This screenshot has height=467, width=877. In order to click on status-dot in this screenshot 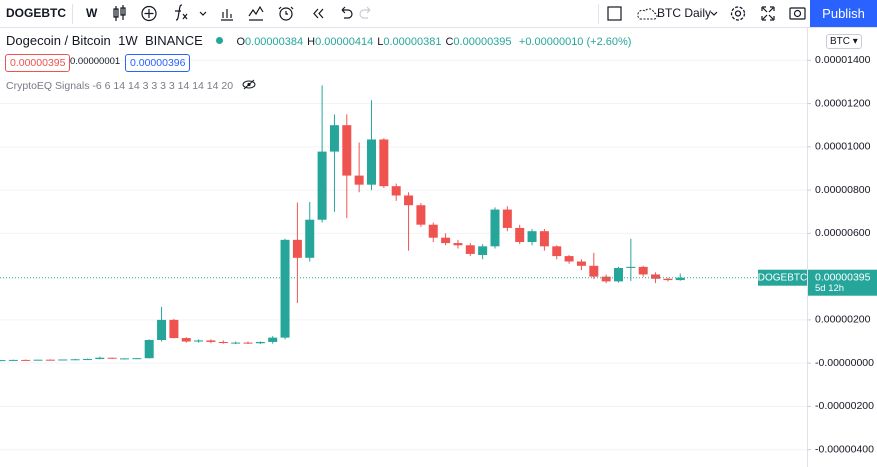, I will do `click(220, 40)`.